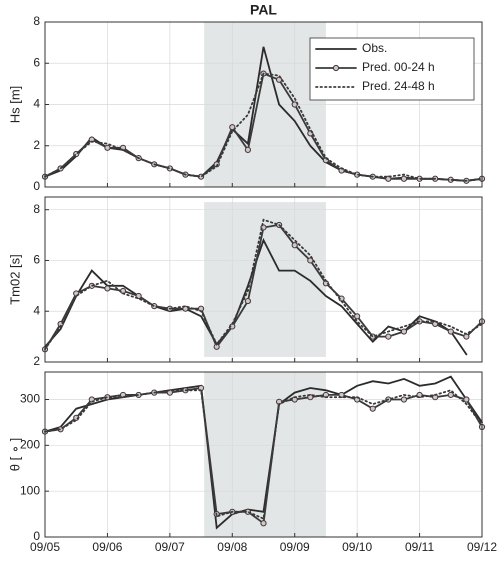 The height and width of the screenshot is (561, 500). What do you see at coordinates (107, 547) in the screenshot?
I see `x-tick-label: 09/06` at bounding box center [107, 547].